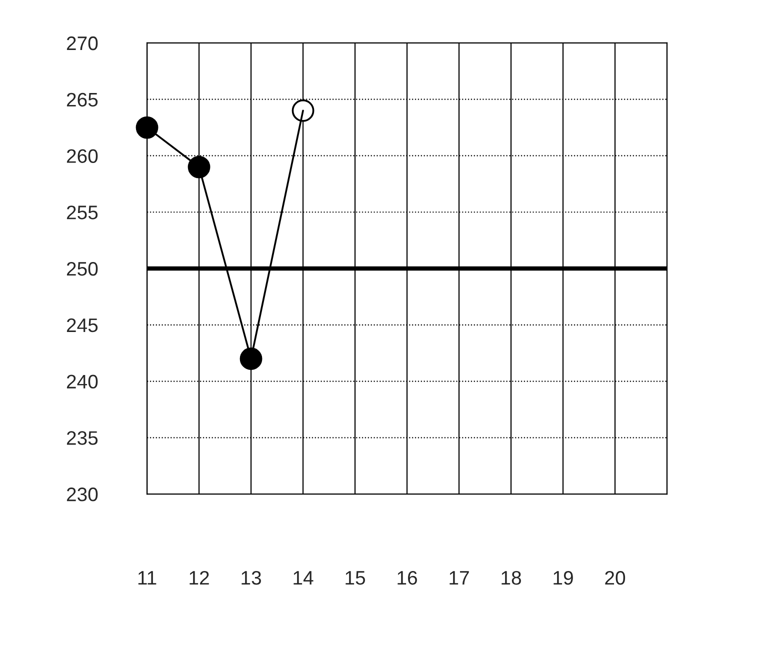 This screenshot has width=763, height=657. I want to click on x-tick-label: 14, so click(304, 578).